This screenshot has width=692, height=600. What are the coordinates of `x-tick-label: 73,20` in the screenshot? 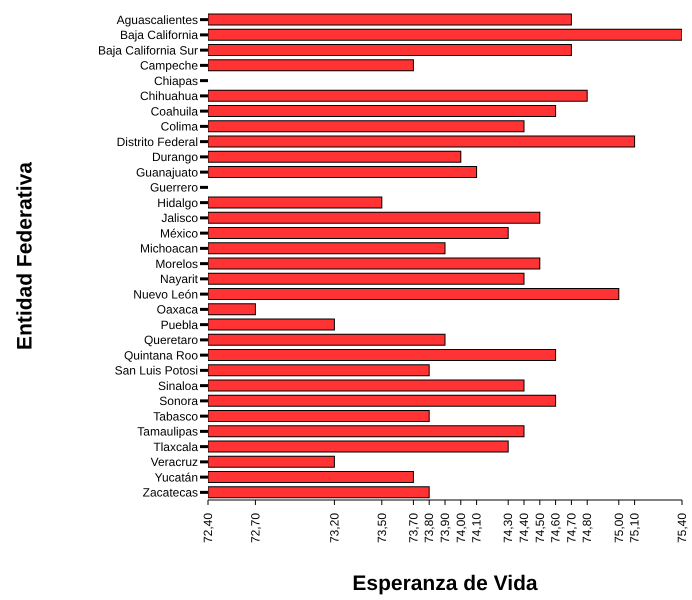 It's located at (334, 528).